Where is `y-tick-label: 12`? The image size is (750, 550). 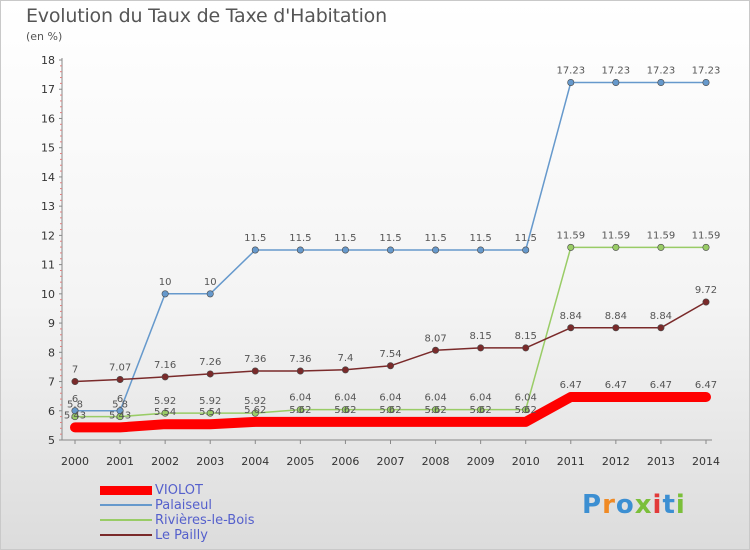 y-tick-label: 12 is located at coordinates (48, 235).